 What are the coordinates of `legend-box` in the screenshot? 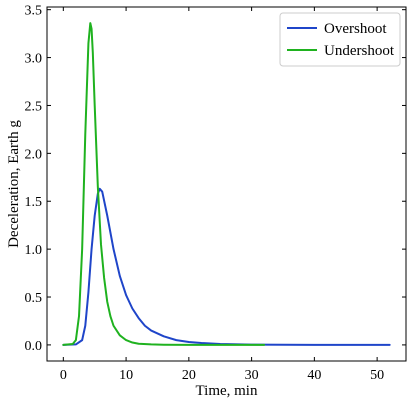 It's located at (340, 39).